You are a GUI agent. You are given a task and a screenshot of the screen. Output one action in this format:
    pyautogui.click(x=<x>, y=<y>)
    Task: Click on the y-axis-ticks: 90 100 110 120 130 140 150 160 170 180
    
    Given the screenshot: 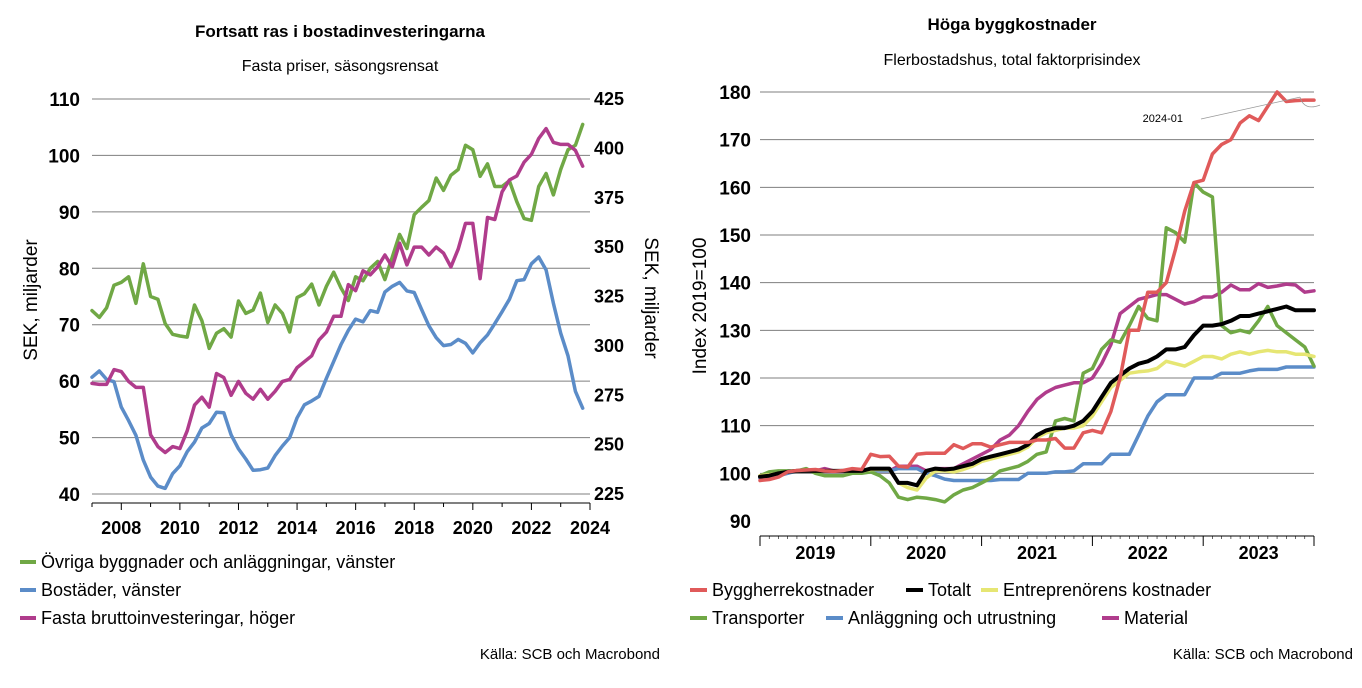 What is the action you would take?
    pyautogui.click(x=735, y=308)
    